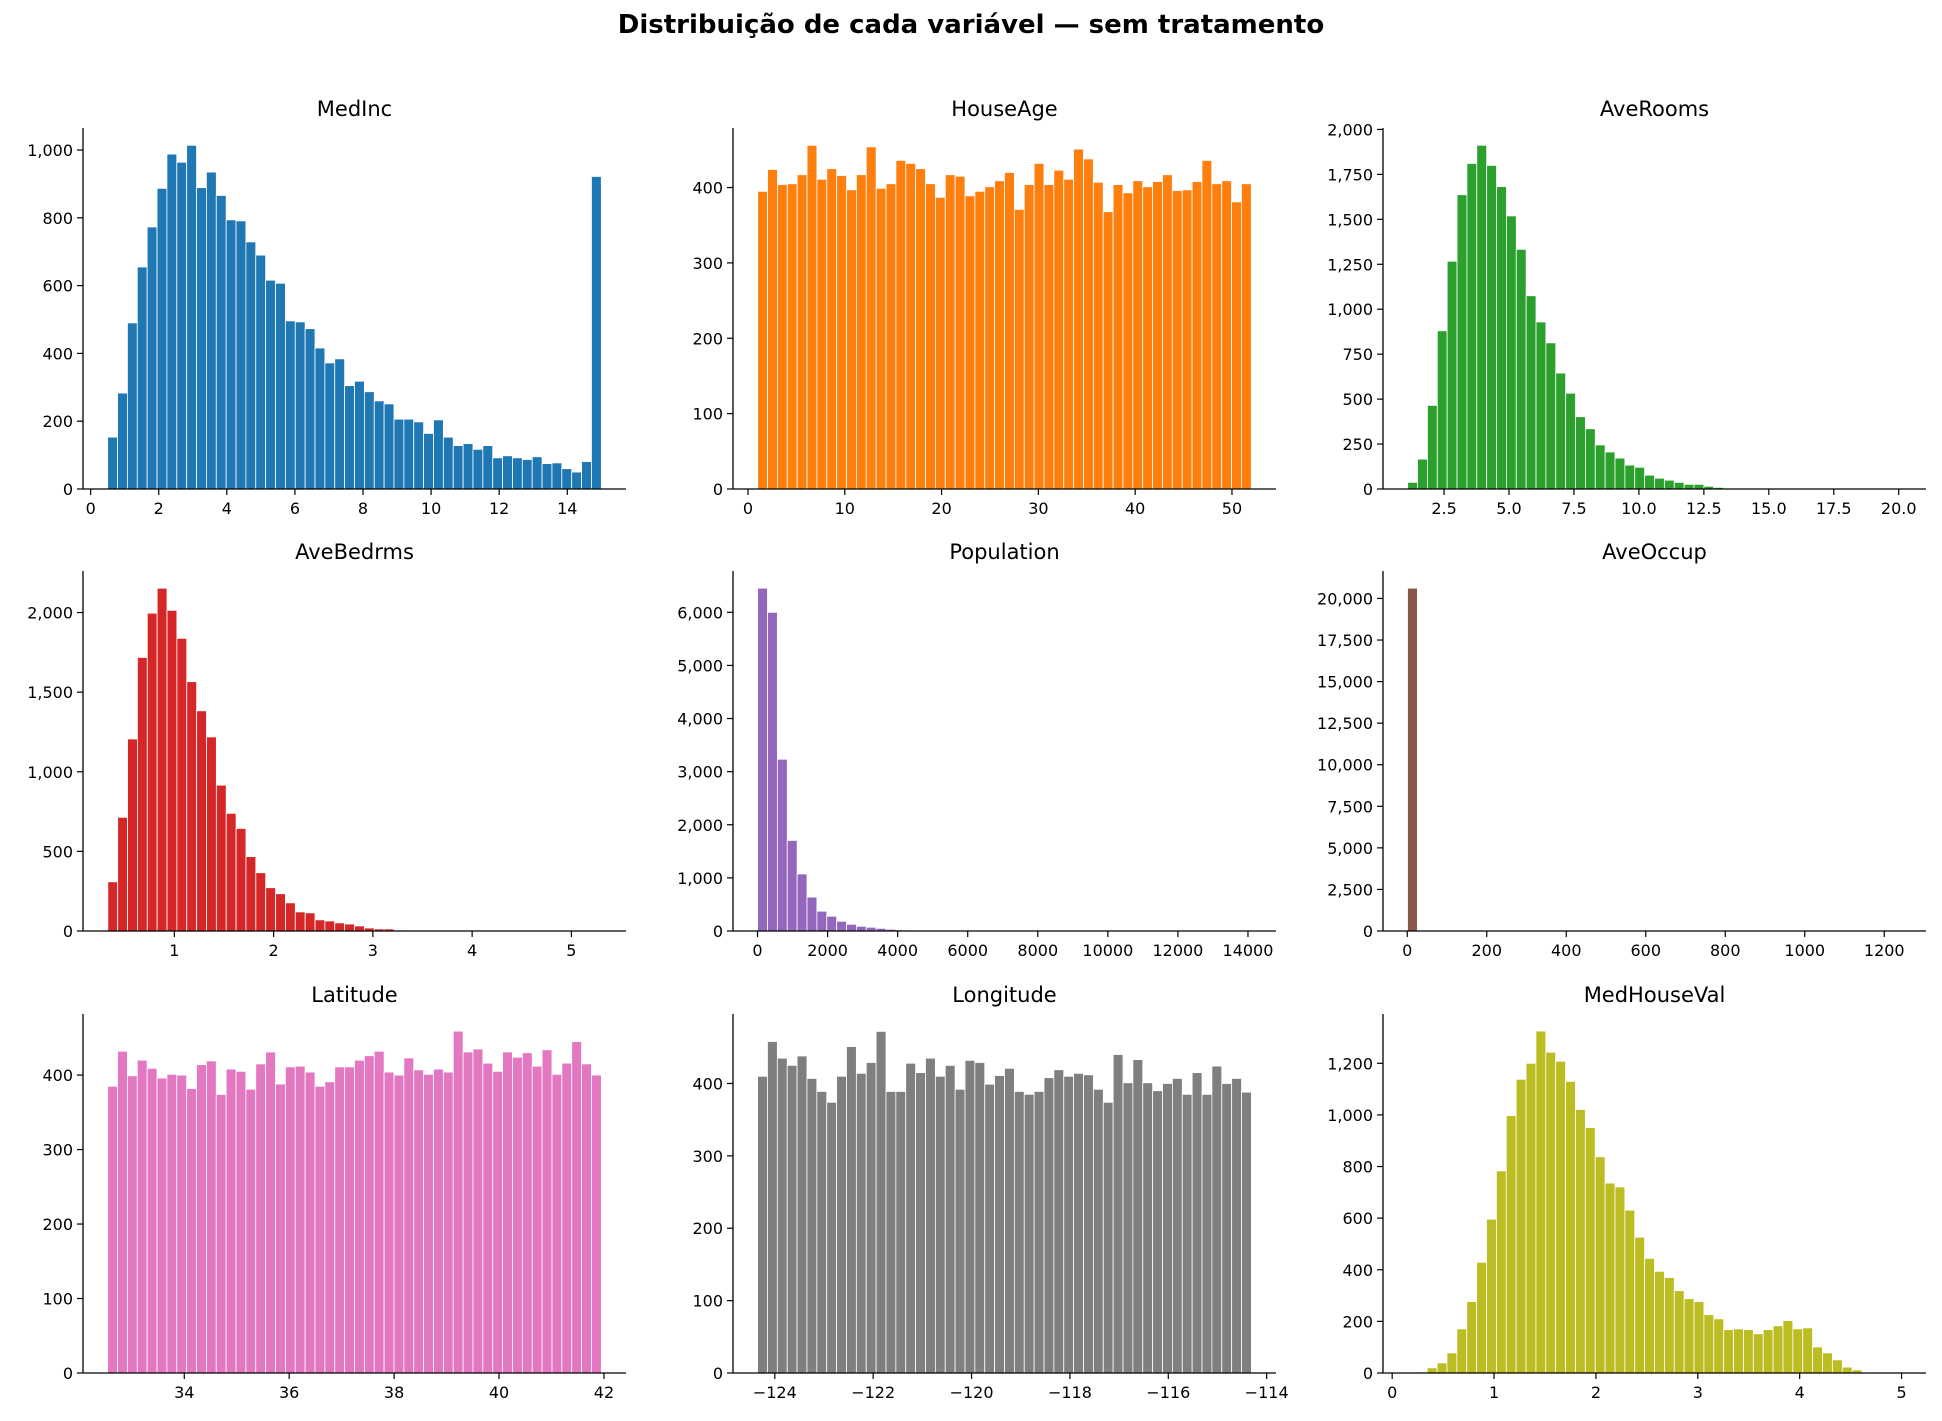 This screenshot has height=1421, width=1942. What do you see at coordinates (1345, 640) in the screenshot?
I see `y-tick-label: 17,500` at bounding box center [1345, 640].